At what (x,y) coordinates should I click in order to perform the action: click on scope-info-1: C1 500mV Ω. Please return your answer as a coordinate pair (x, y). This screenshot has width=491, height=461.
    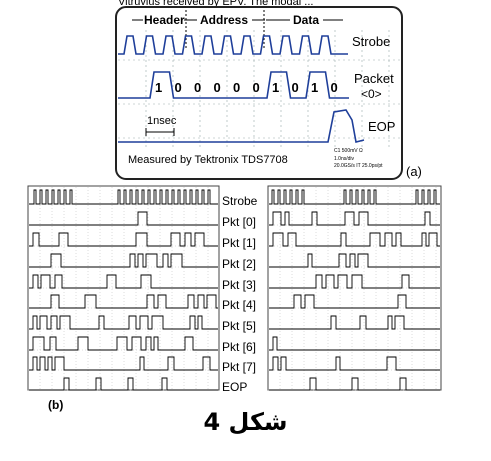
    Looking at the image, I should click on (348, 151).